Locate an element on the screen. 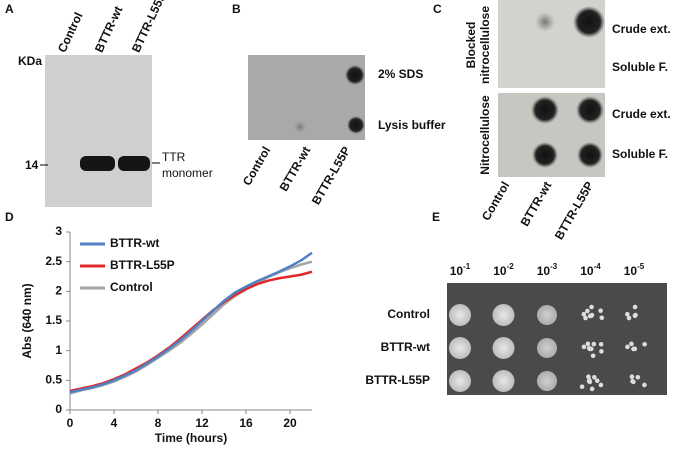 The image size is (675, 454). lane-label: BTTR-L55P is located at coordinates (574, 210).